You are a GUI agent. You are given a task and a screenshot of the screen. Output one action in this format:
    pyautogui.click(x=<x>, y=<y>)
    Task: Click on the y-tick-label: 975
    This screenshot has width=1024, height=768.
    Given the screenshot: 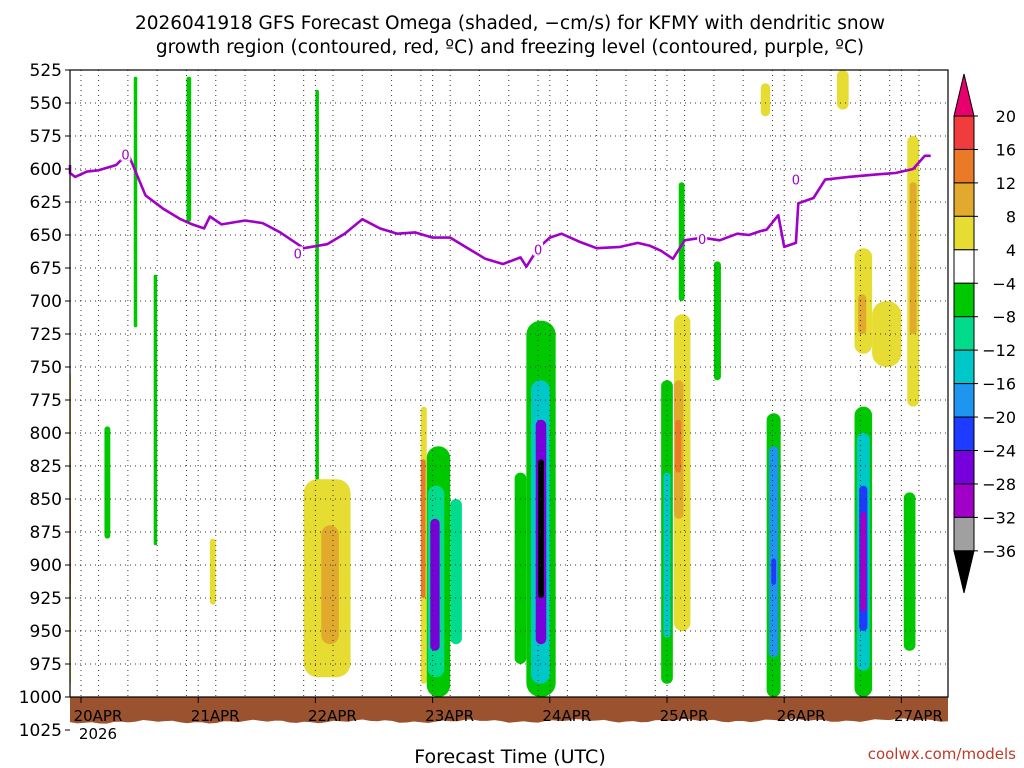 What is the action you would take?
    pyautogui.click(x=46, y=665)
    